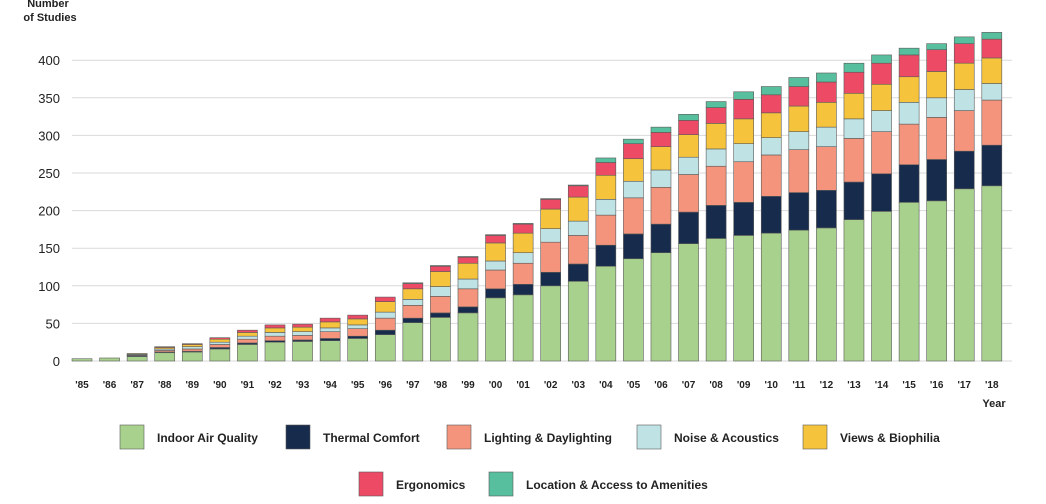 This screenshot has height=504, width=1046. What do you see at coordinates (49, 211) in the screenshot?
I see `y-tick-label: 200` at bounding box center [49, 211].